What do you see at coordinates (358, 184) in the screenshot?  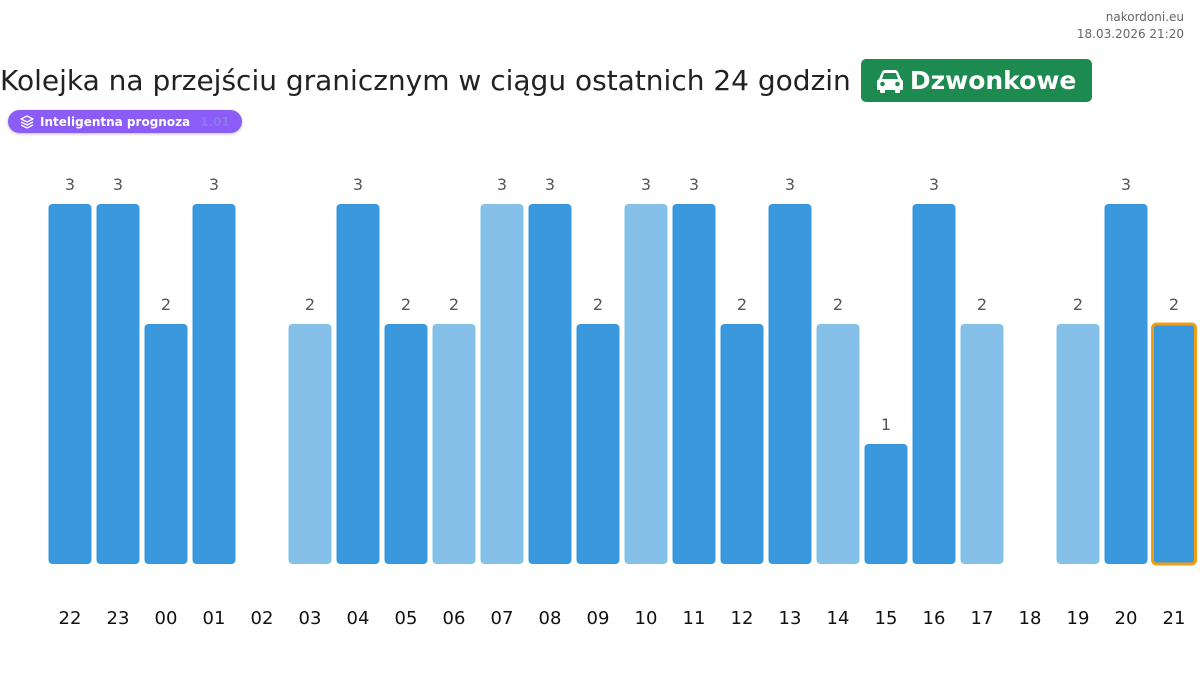 I see `bar-value-label-04: 3` at bounding box center [358, 184].